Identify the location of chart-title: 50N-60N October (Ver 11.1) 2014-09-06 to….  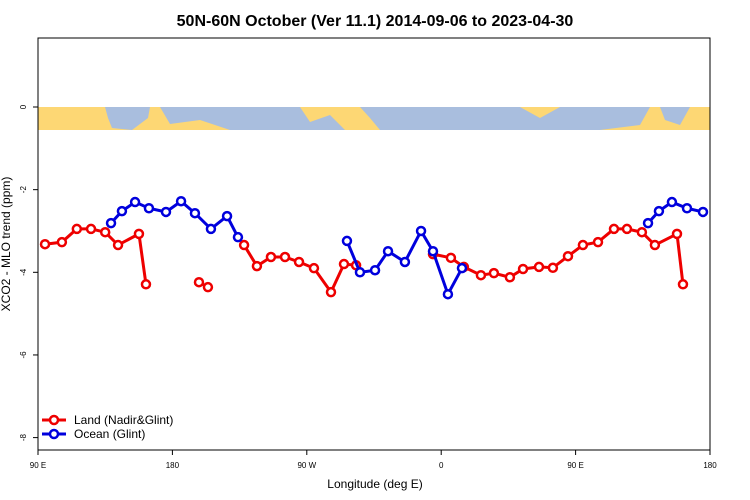
(375, 21).